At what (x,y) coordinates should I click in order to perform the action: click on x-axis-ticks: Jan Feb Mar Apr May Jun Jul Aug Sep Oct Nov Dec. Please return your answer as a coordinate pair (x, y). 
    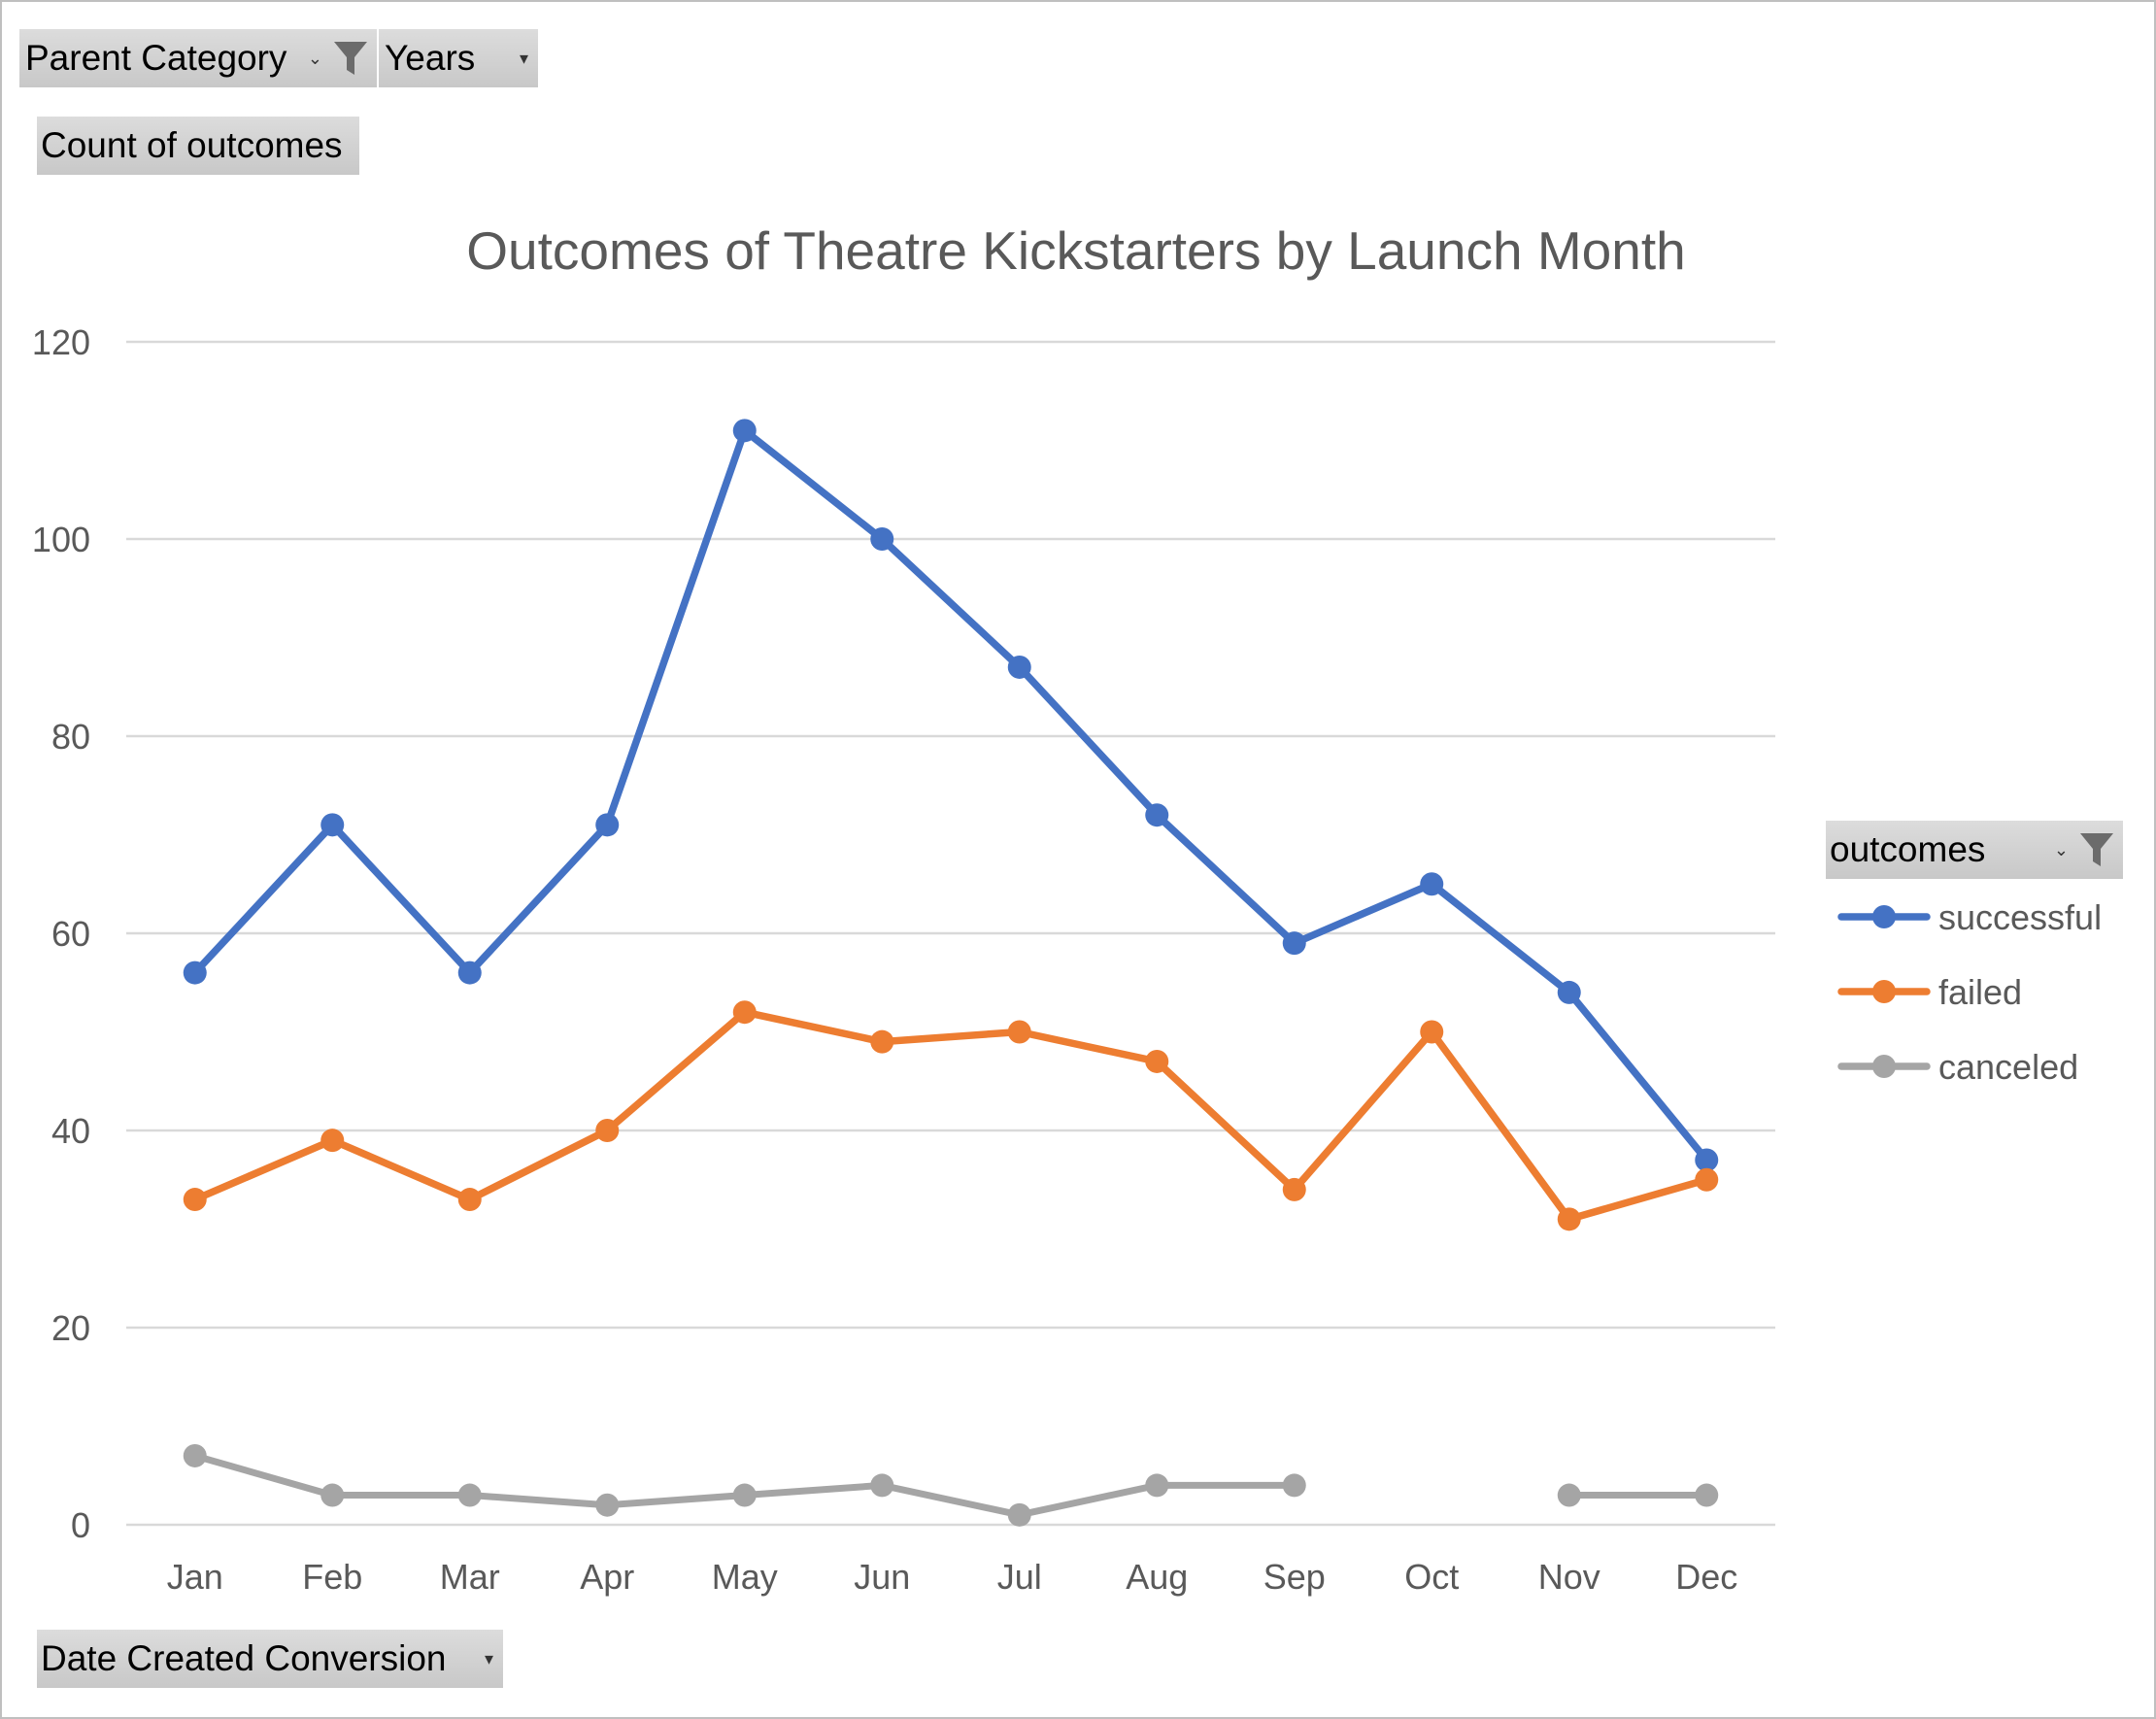
    Looking at the image, I should click on (953, 1577).